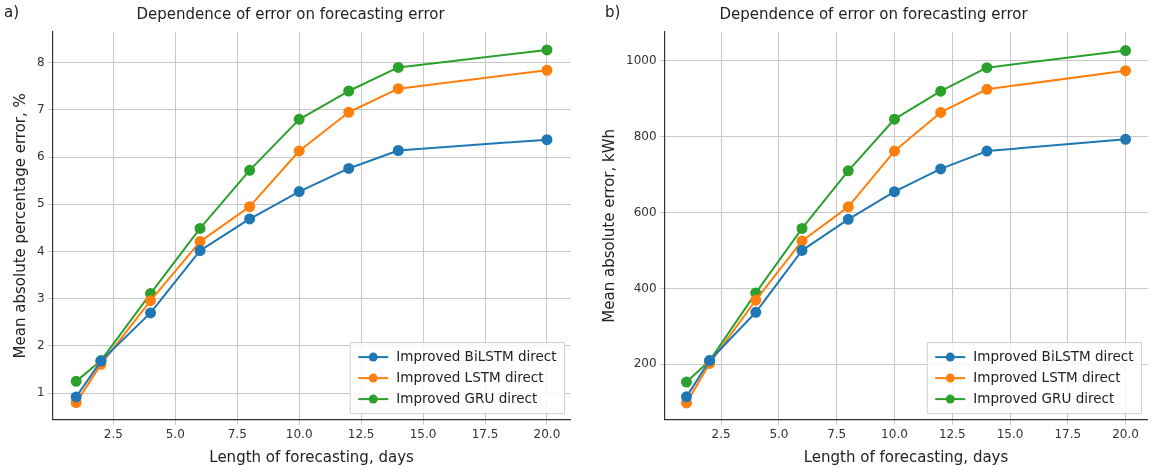 The image size is (1154, 473). I want to click on y-axis-title: Mean absolute percentage error, %, so click(19, 226).